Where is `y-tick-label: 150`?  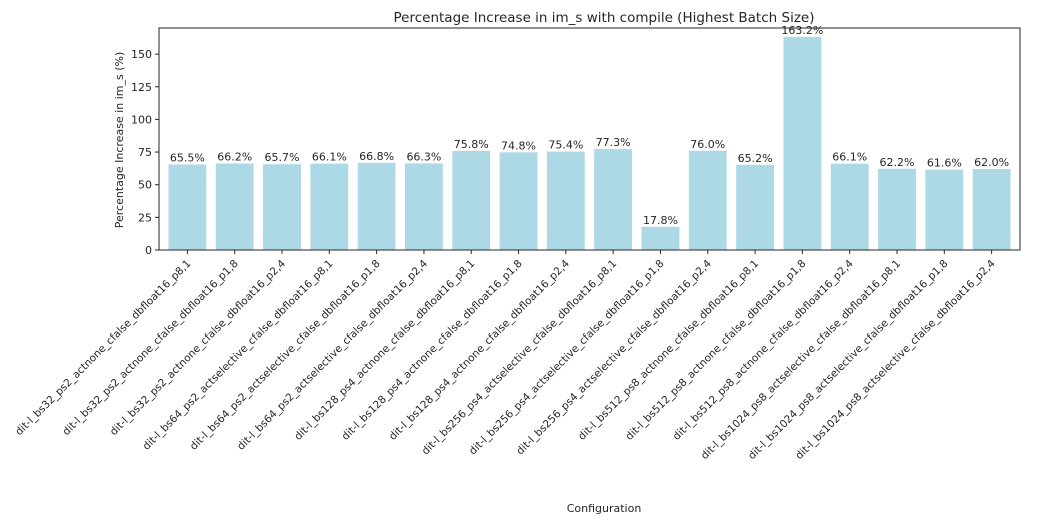
y-tick-label: 150 is located at coordinates (141, 54).